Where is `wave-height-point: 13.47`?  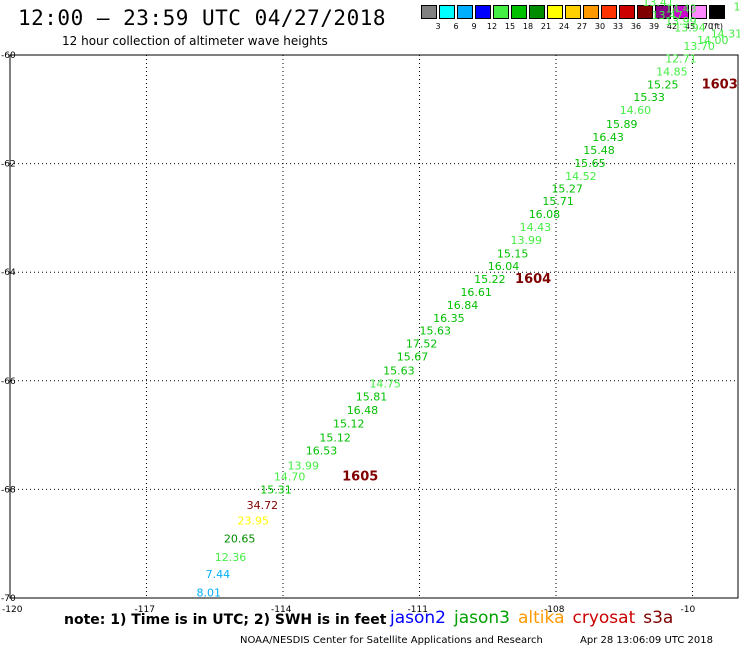
wave-height-point: 13.47 is located at coordinates (668, 15).